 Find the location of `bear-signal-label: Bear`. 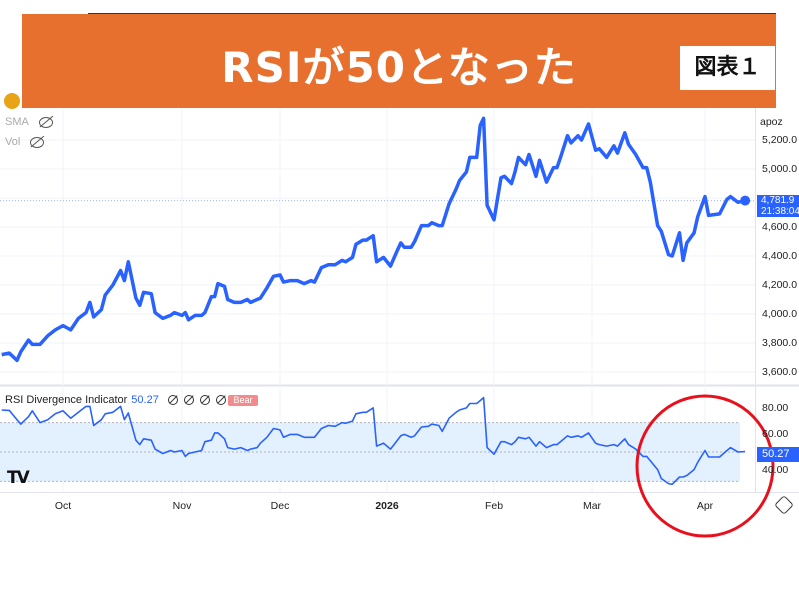

bear-signal-label: Bear is located at coordinates (243, 400).